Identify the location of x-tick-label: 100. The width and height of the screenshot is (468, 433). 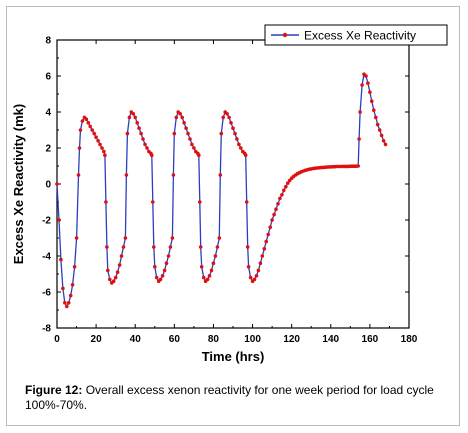
(252, 339).